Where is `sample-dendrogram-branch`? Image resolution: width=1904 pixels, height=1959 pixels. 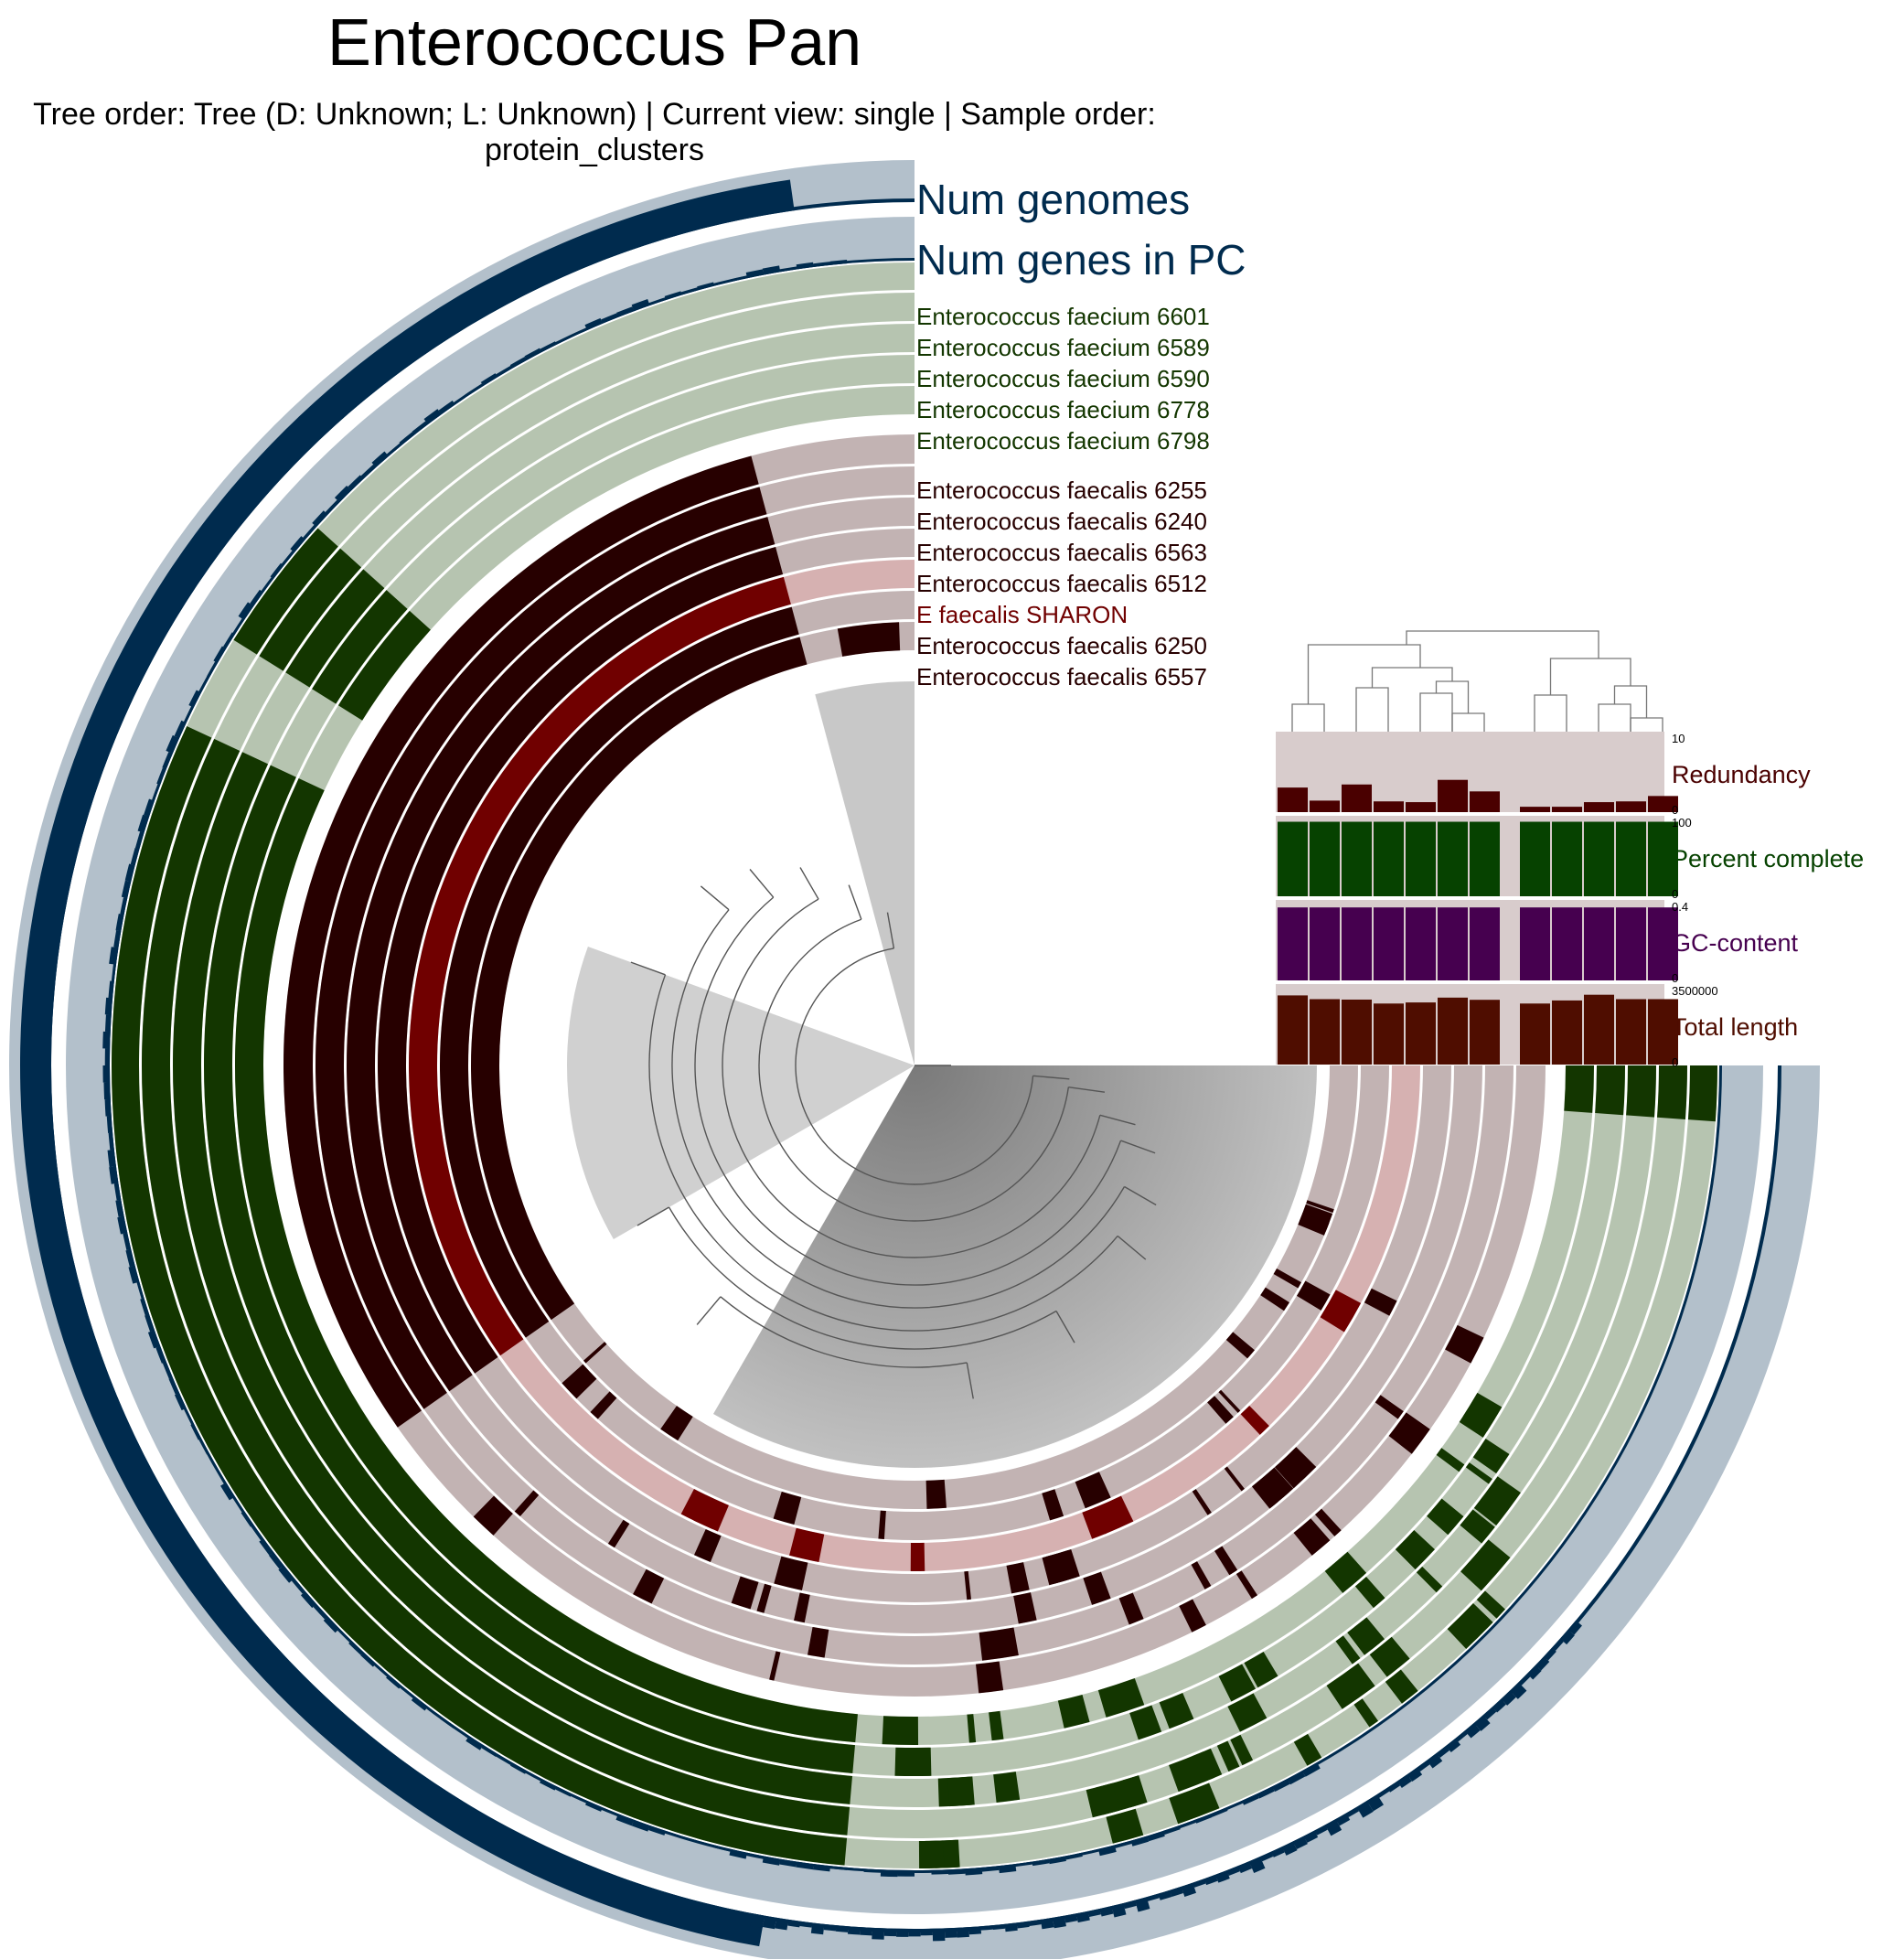 sample-dendrogram-branch is located at coordinates (1614, 717).